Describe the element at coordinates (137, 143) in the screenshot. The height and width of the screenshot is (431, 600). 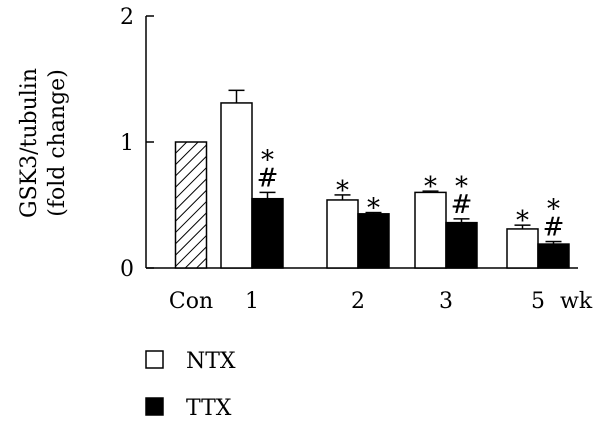
I see `y-ticks: 0 1 2` at that location.